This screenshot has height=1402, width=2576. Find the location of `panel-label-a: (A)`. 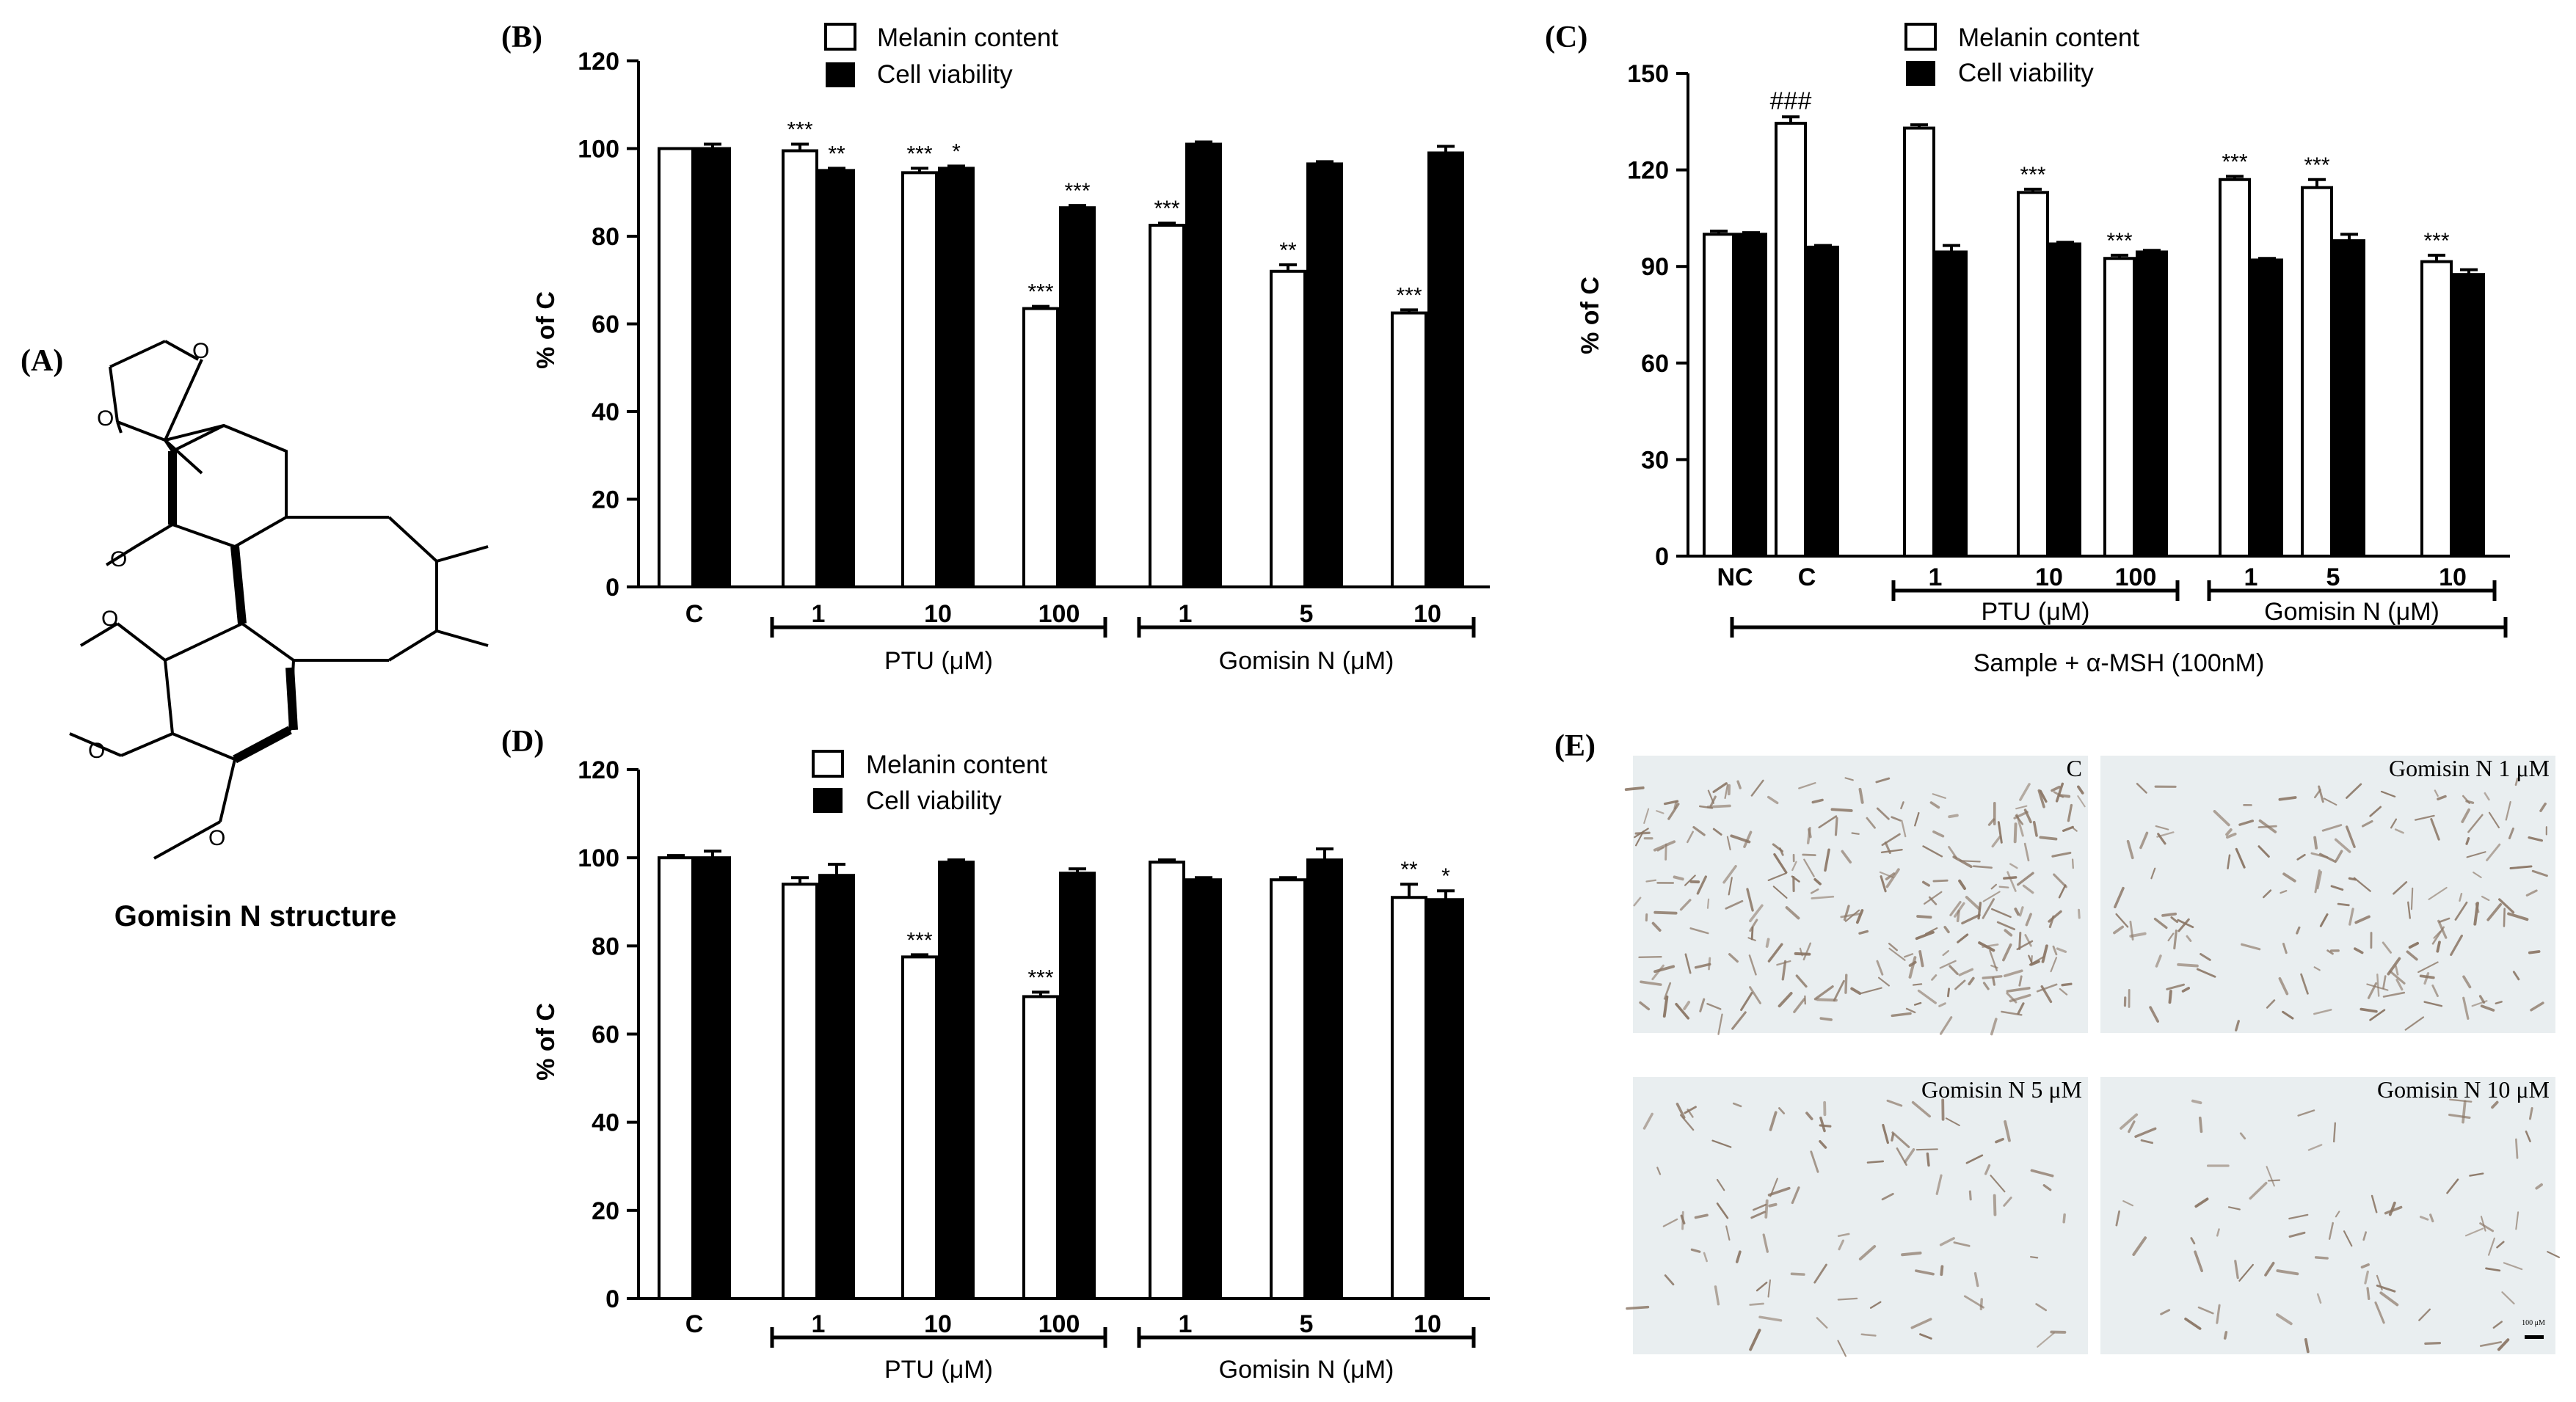

panel-label-a: (A) is located at coordinates (42, 361).